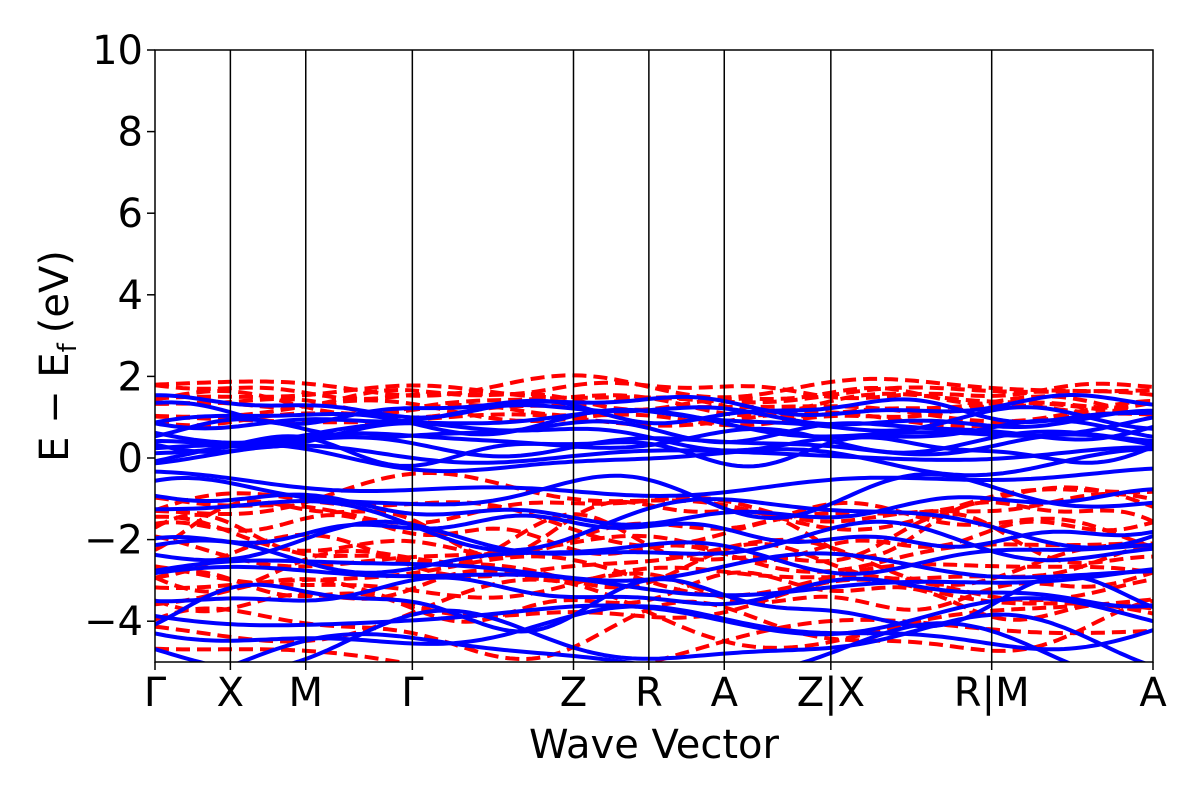  What do you see at coordinates (68, 347) in the screenshot?
I see `y-axis-title-sub: f` at bounding box center [68, 347].